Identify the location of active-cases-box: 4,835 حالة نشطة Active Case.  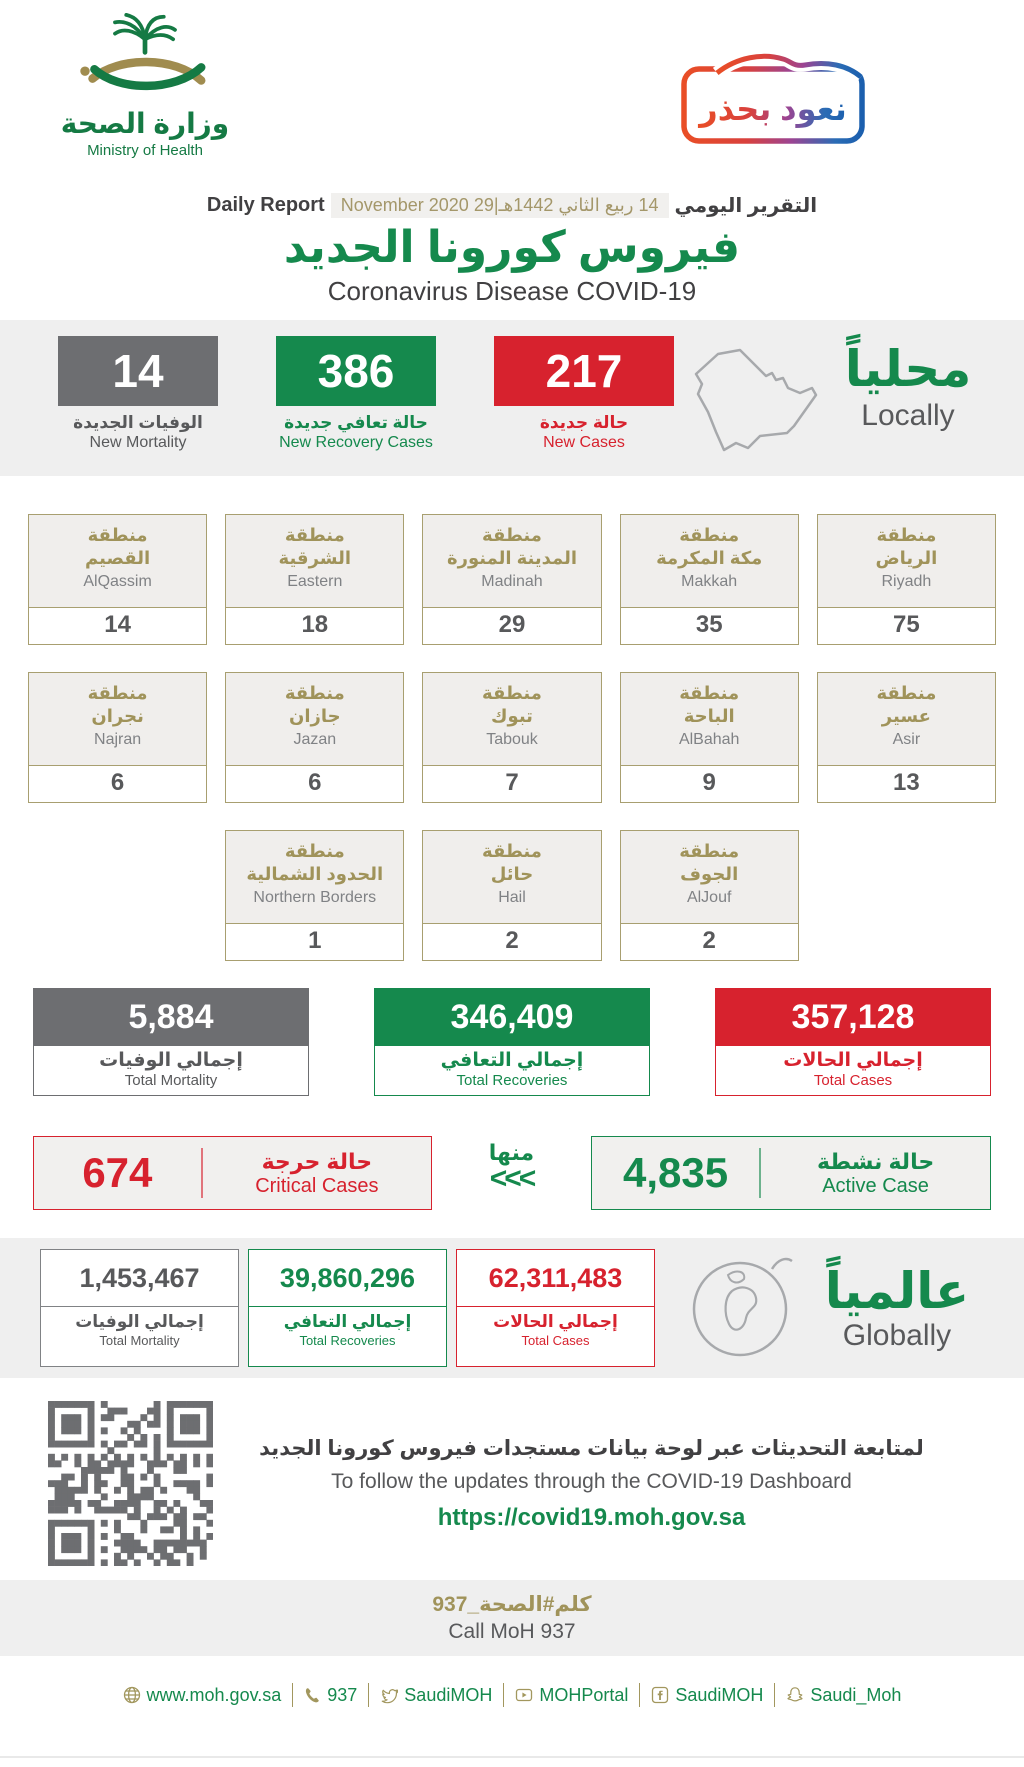
(791, 1173).